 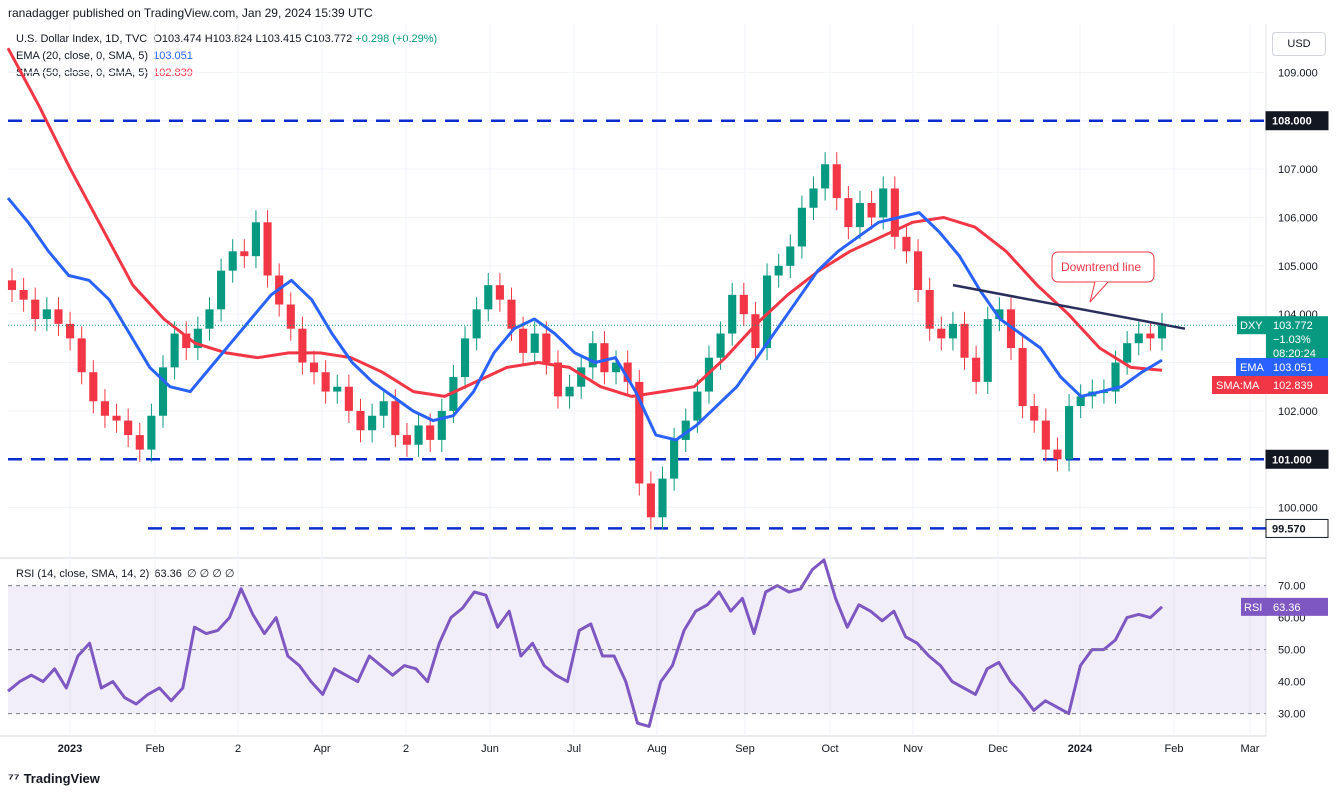 What do you see at coordinates (1292, 651) in the screenshot?
I see `rsi-tick-label: 50.00` at bounding box center [1292, 651].